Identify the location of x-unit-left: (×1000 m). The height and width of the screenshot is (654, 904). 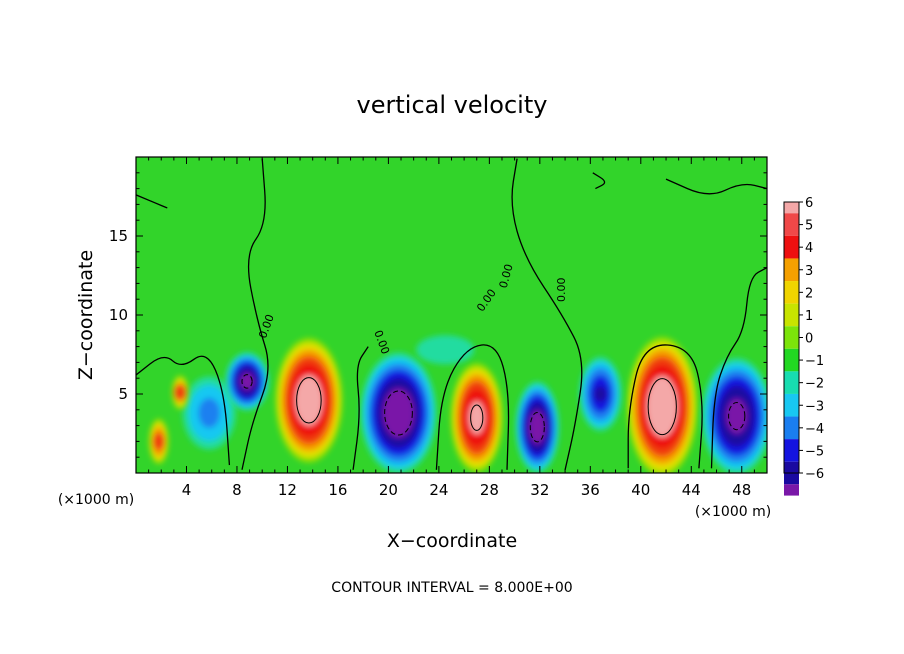
(96, 500).